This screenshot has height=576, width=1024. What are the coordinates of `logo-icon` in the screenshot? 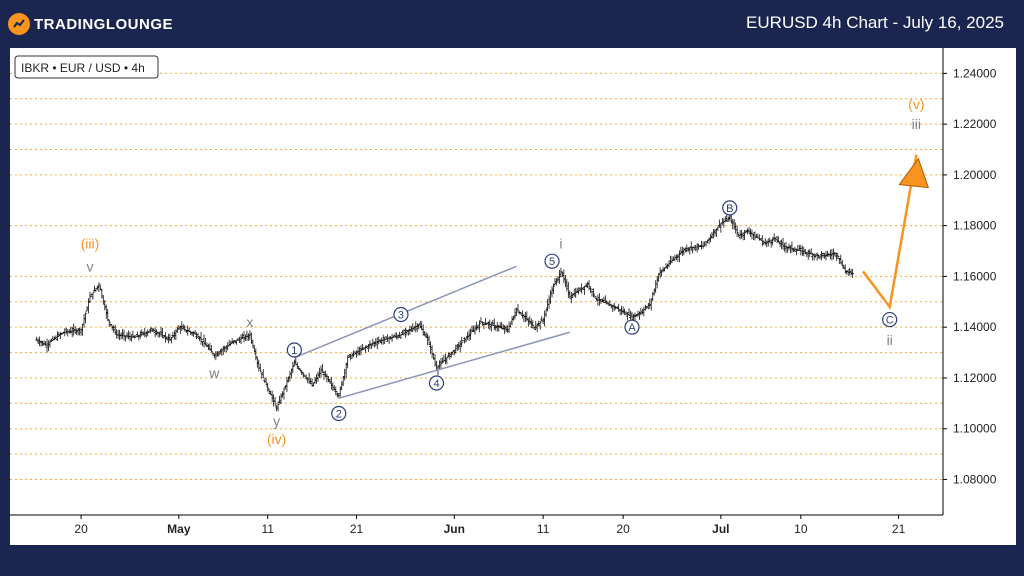 It's located at (19, 24).